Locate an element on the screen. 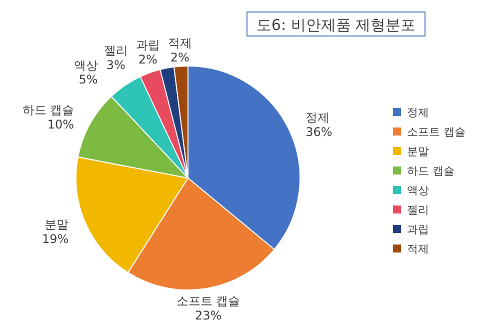 The width and height of the screenshot is (477, 335). legend-label: 적제 is located at coordinates (418, 249).